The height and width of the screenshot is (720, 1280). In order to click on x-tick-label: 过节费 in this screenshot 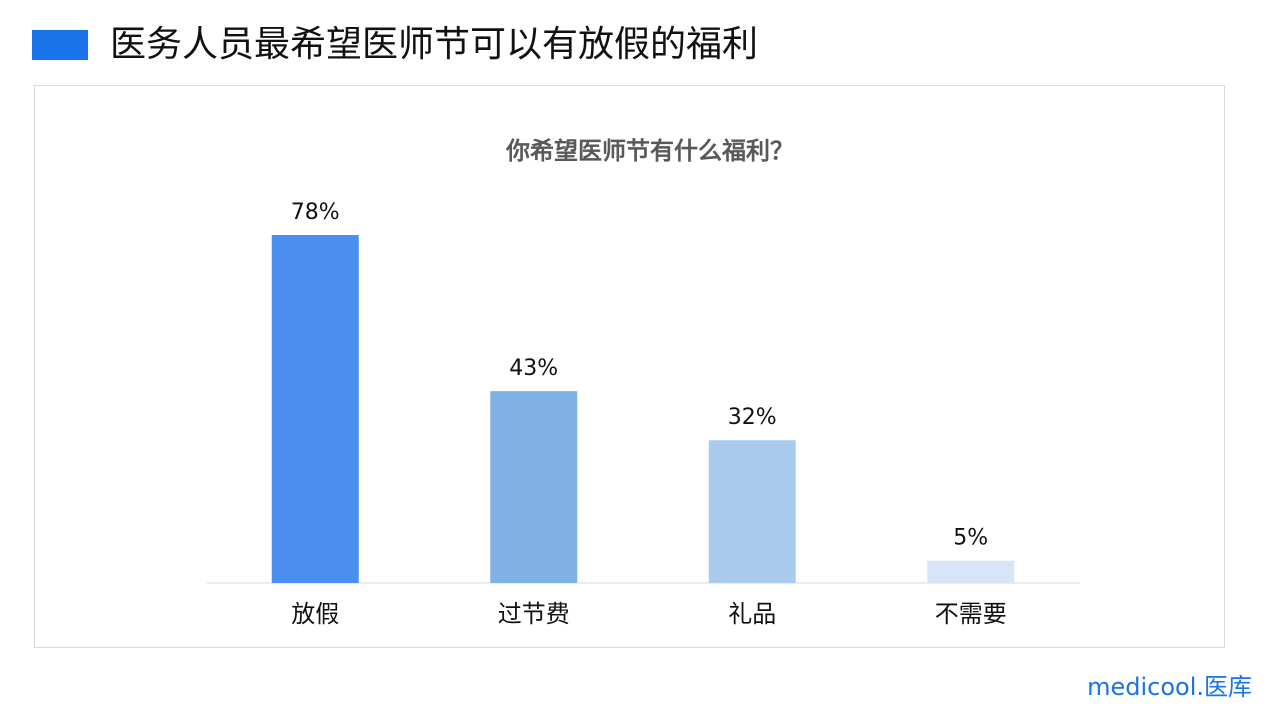, I will do `click(534, 614)`.